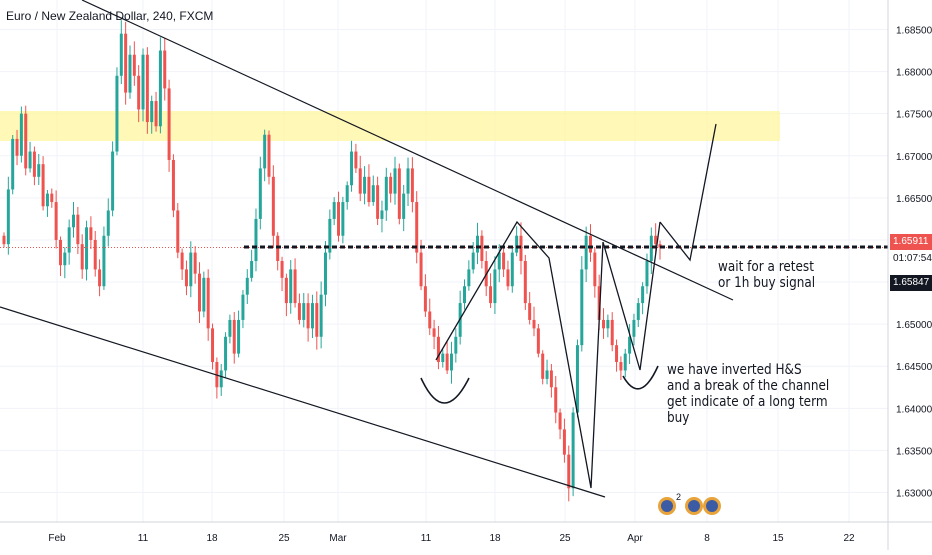 The width and height of the screenshot is (932, 555). What do you see at coordinates (734, 370) in the screenshot?
I see `analysis-note-line-1: we have inverted H&S` at bounding box center [734, 370].